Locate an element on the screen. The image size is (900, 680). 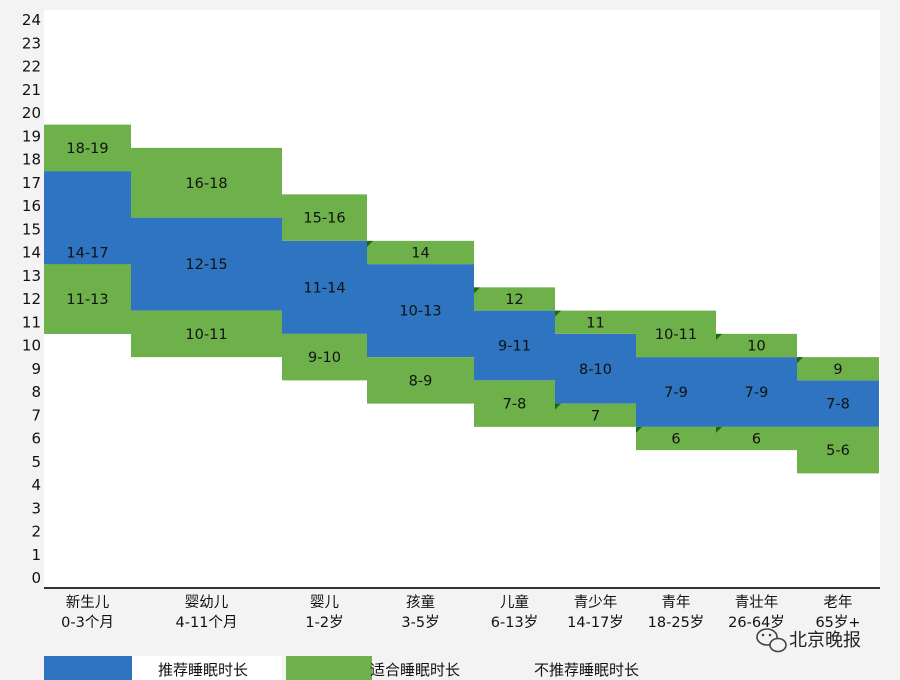
legend-swatch-not-recommended is located at coordinates (499, 668).